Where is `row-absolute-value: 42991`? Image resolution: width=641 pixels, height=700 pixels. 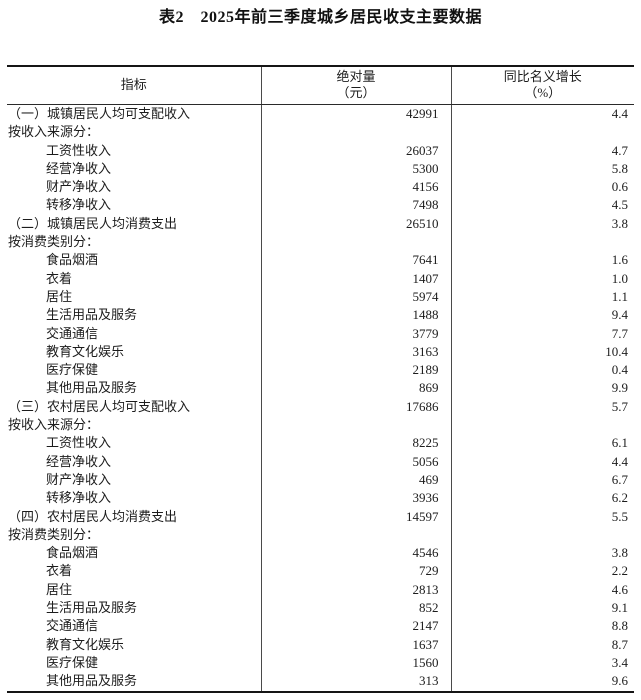 row-absolute-value: 42991 is located at coordinates (356, 114).